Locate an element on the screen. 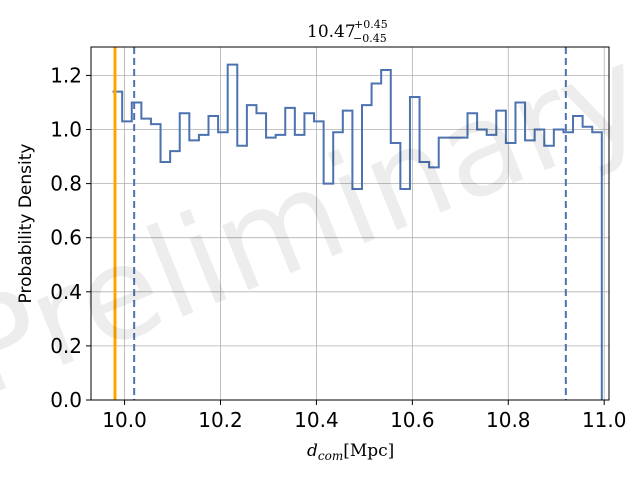 This screenshot has height=480, width=640. x-axis-label-subscript: com is located at coordinates (330, 456).